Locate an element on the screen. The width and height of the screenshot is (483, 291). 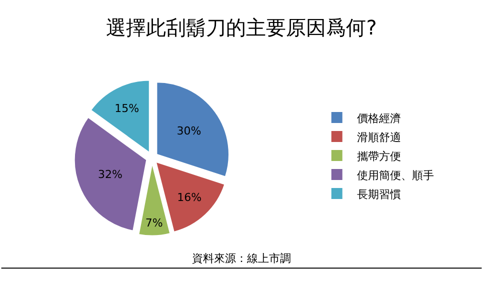
legend-label: 使用簡便、順手 is located at coordinates (395, 175).